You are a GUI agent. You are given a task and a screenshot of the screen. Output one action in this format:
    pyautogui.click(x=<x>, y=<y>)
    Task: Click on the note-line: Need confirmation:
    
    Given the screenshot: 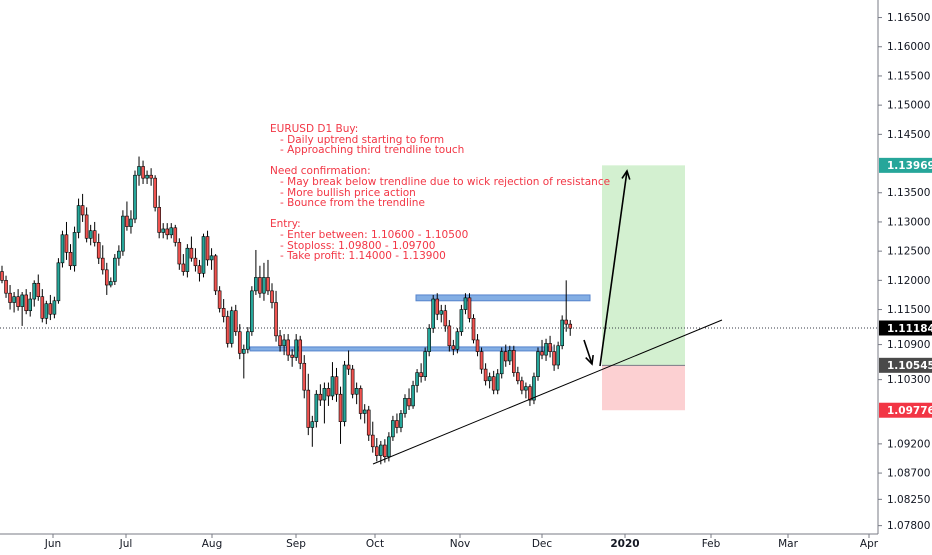 What is the action you would take?
    pyautogui.click(x=320, y=171)
    